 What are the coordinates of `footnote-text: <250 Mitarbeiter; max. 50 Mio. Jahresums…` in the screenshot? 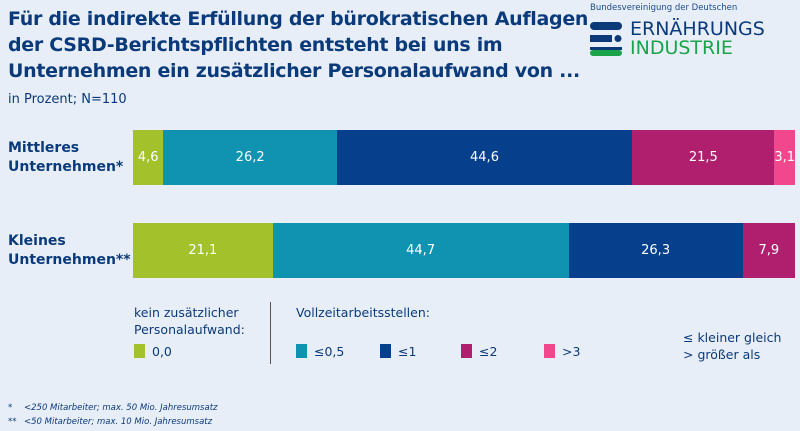 It's located at (121, 408).